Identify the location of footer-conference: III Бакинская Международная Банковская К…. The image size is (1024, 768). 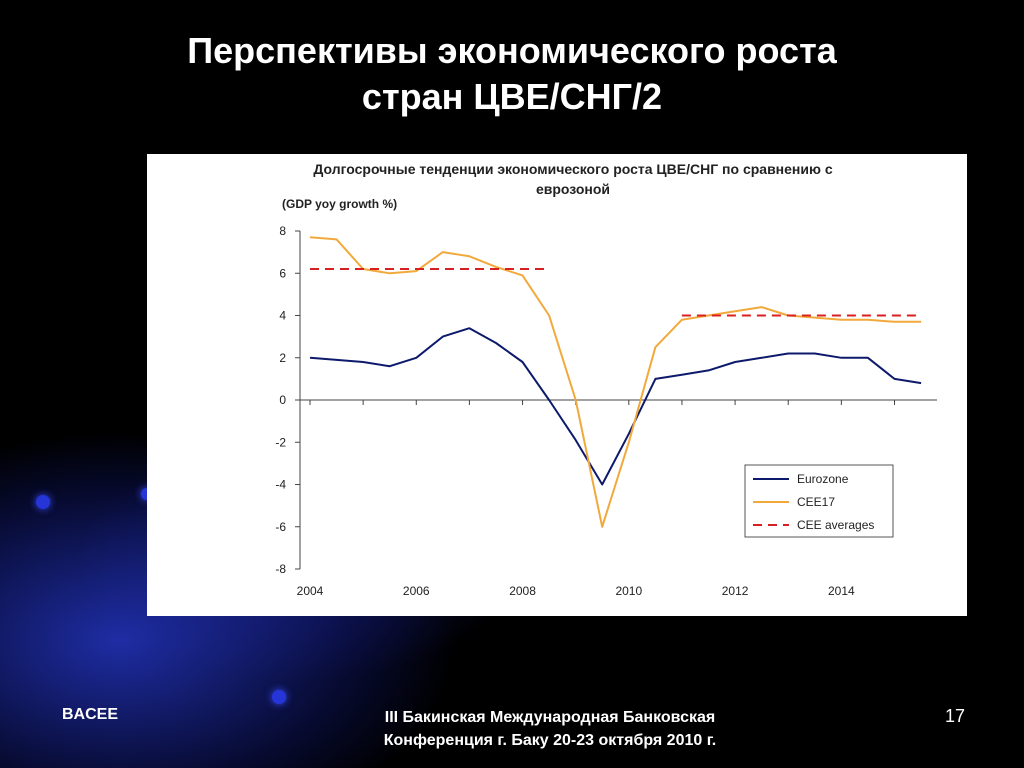
(550, 729).